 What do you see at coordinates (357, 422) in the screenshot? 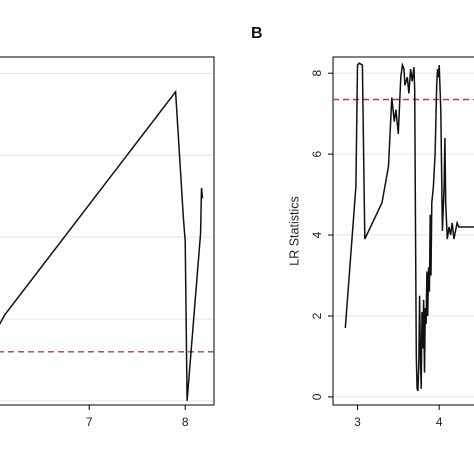
I see `x-tick-label: 3` at bounding box center [357, 422].